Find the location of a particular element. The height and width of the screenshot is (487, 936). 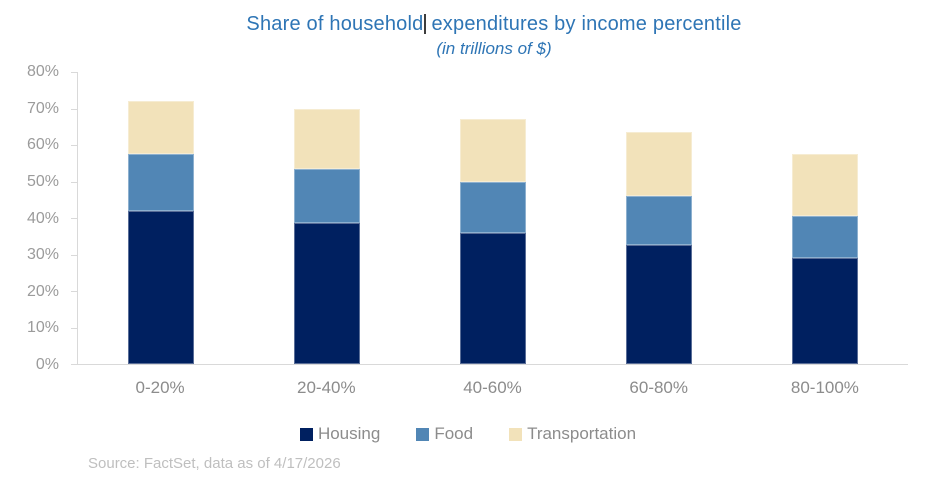

legend-label: Transportation is located at coordinates (582, 433).